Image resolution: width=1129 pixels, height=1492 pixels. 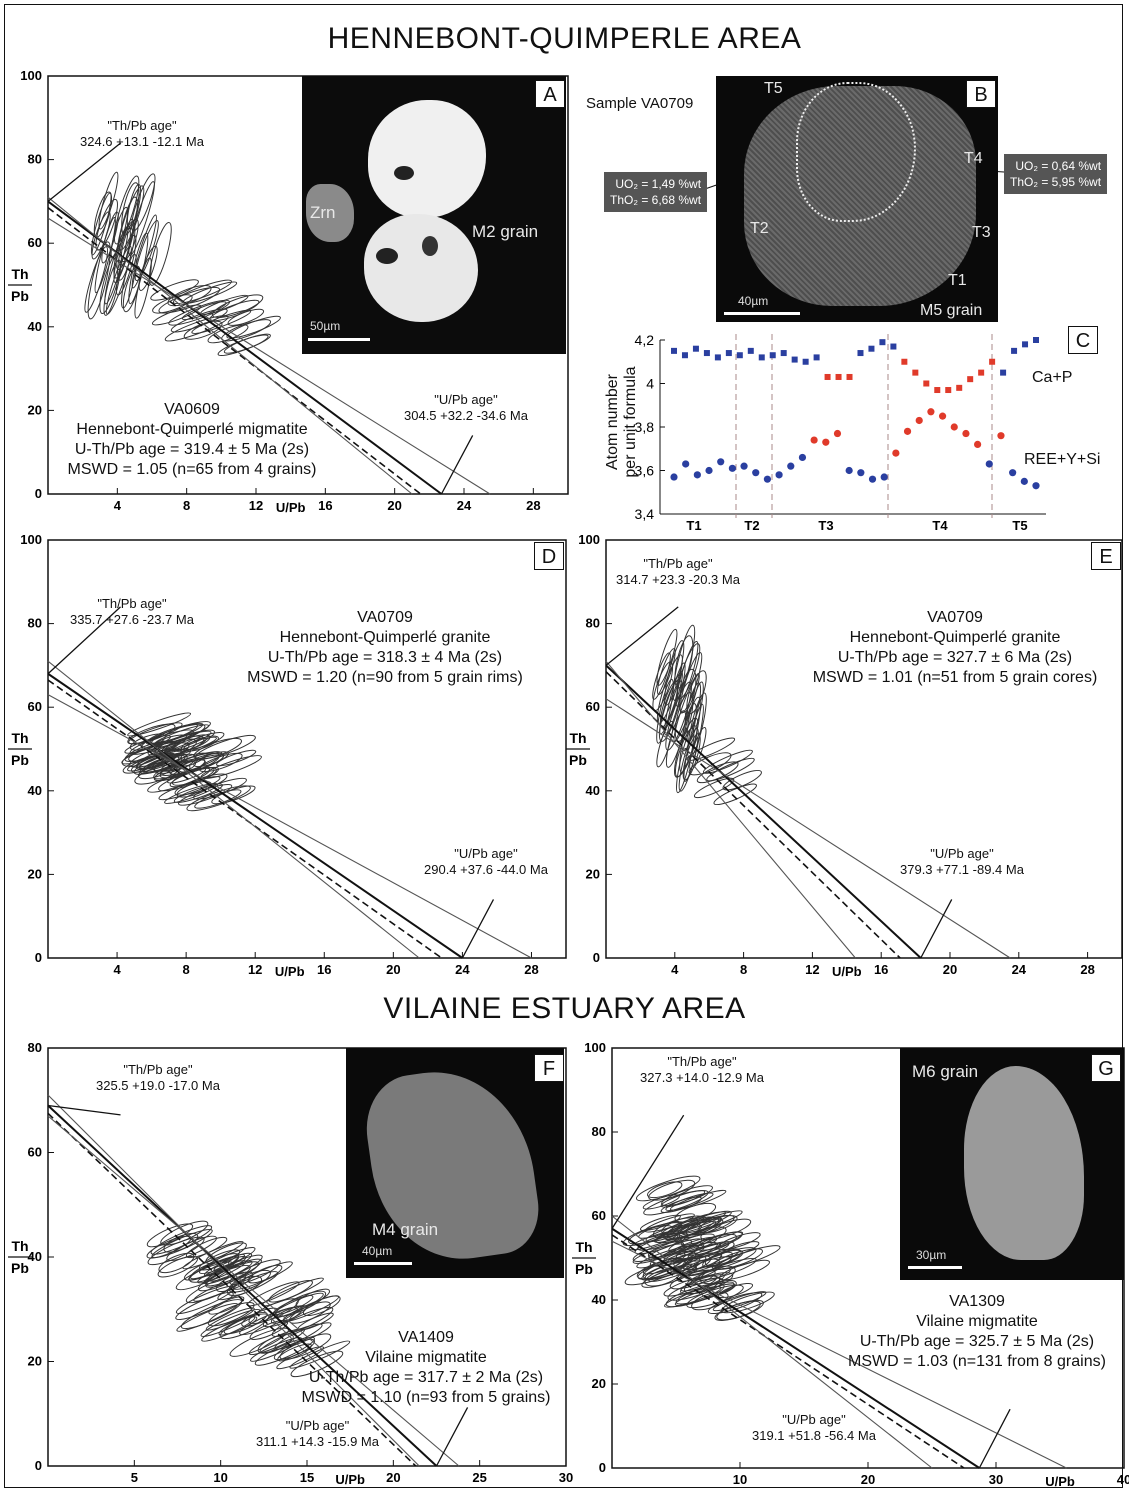 I want to click on thpb-leader-line, so click(x=84, y=1110).